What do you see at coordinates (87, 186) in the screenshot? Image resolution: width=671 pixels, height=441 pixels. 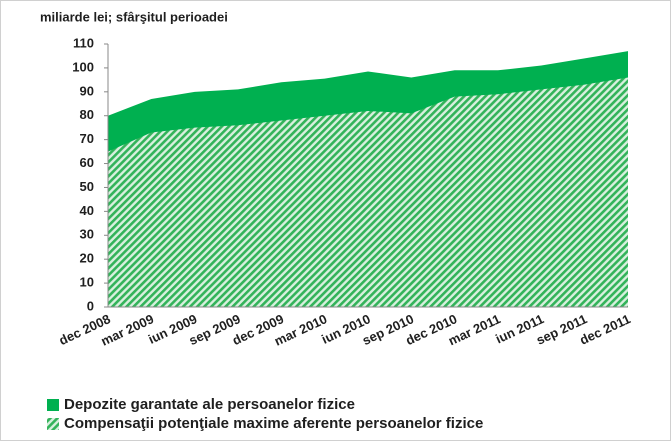 I see `y-tick-label: 50` at bounding box center [87, 186].